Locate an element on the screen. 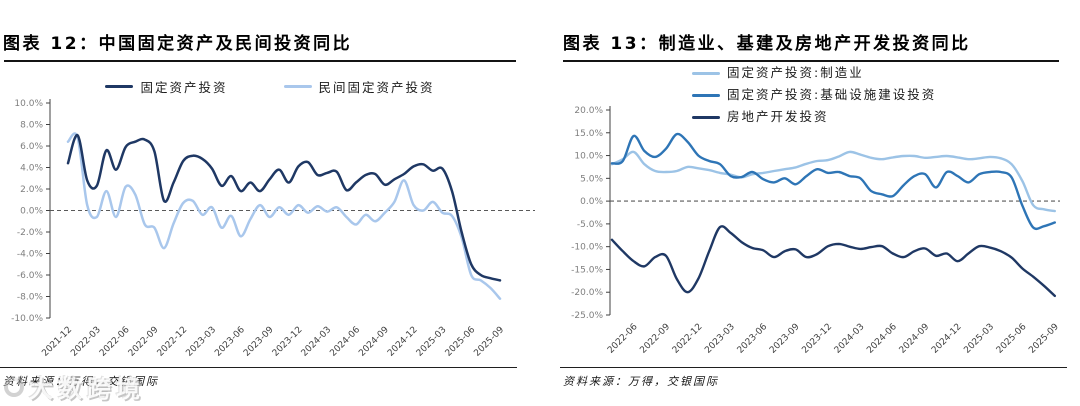 The height and width of the screenshot is (406, 1080). legend-item: 民间固定资产投资 is located at coordinates (359, 86).